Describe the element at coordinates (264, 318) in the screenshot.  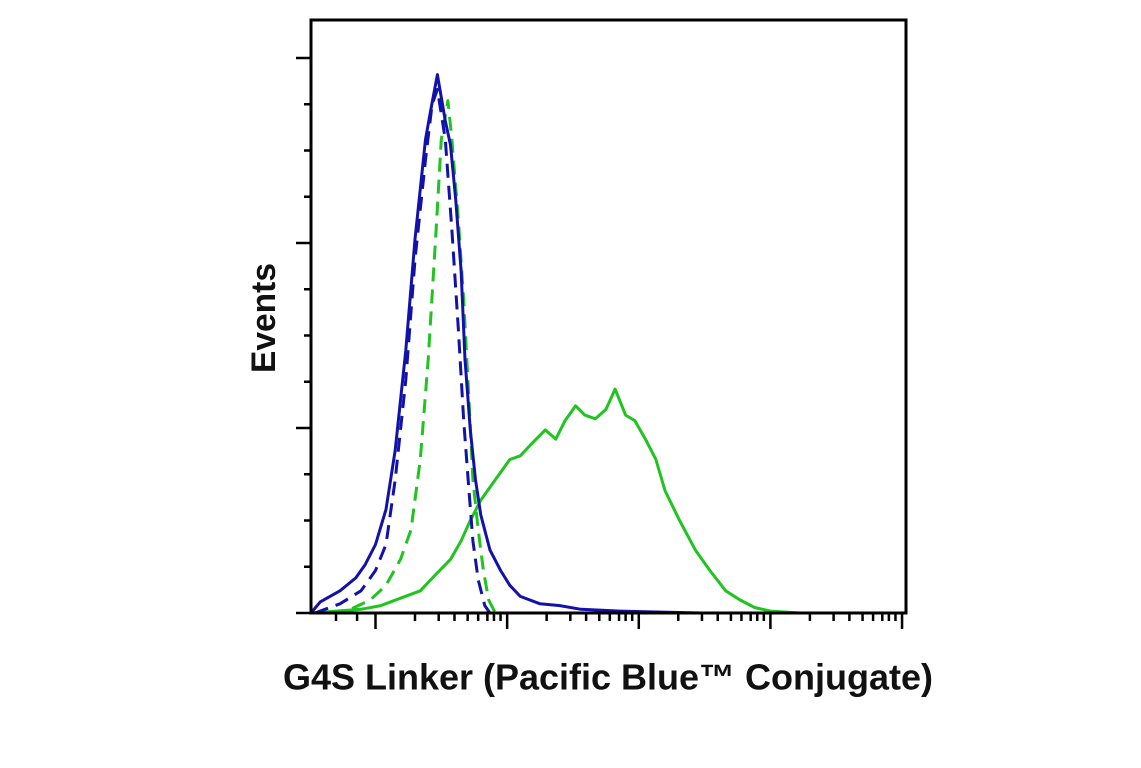
I see `y-axis-label: Events` at that location.